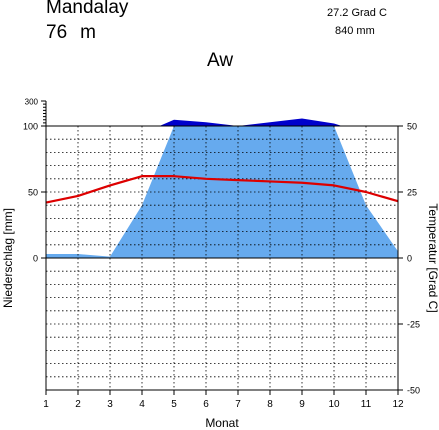 Image resolution: width=439 pixels, height=430 pixels. Describe the element at coordinates (33, 193) in the screenshot. I see `precipitation-tick-label: 50` at that location.